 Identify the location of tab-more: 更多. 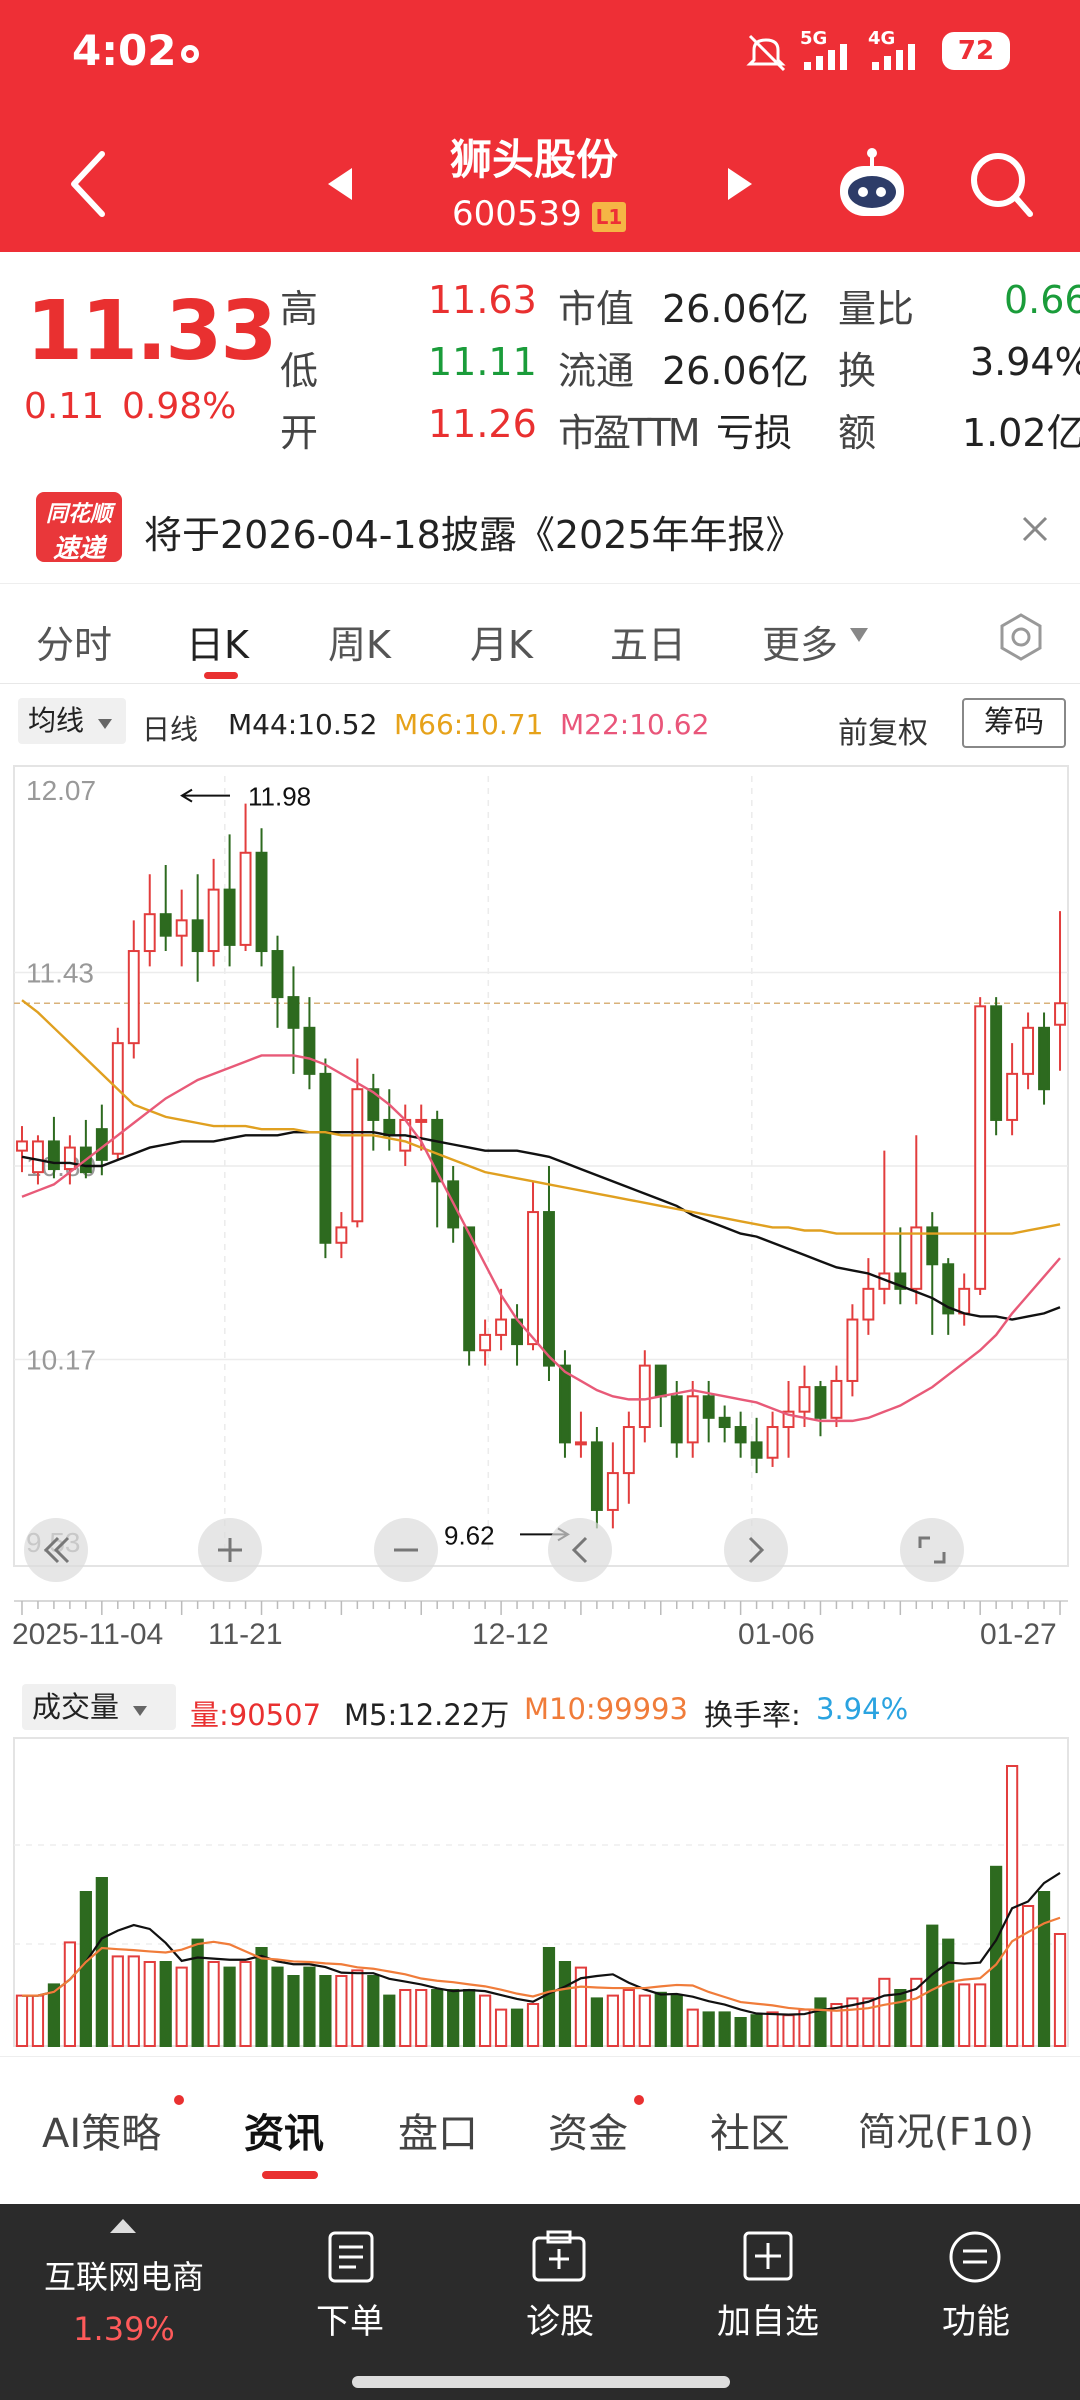
(800, 645).